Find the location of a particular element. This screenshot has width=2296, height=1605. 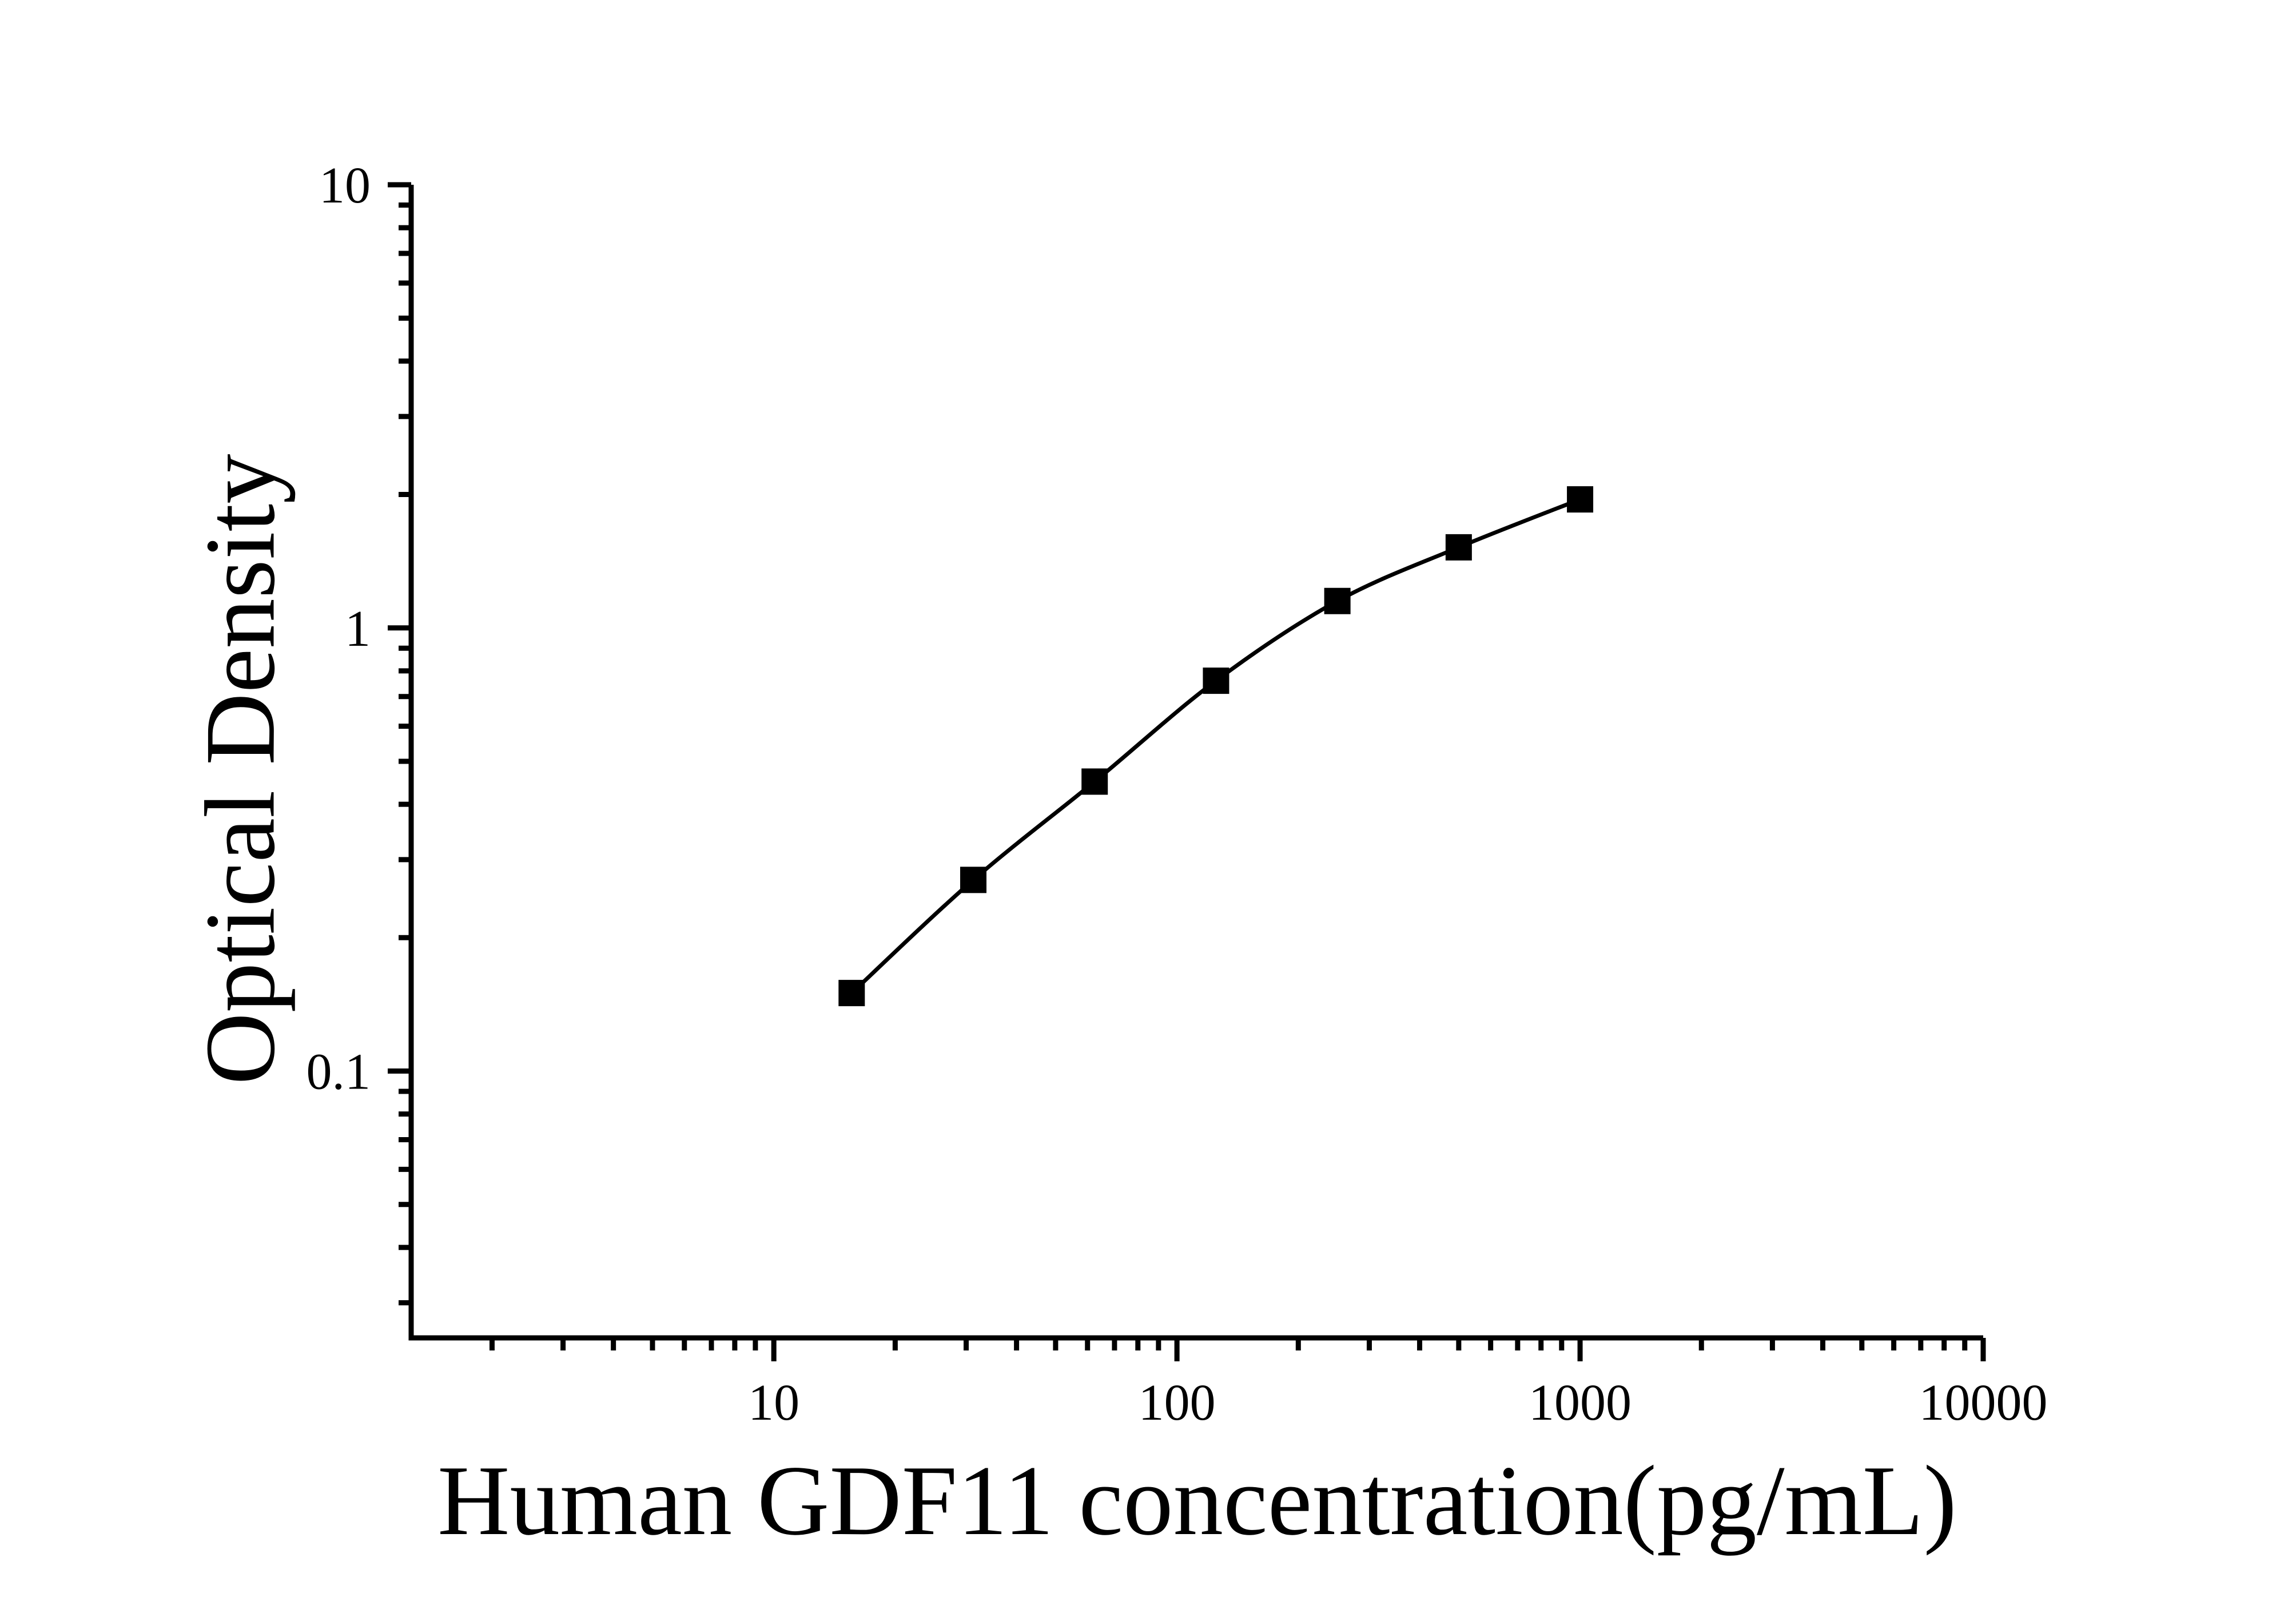

x-tick-label: 10000 is located at coordinates (1983, 1402).